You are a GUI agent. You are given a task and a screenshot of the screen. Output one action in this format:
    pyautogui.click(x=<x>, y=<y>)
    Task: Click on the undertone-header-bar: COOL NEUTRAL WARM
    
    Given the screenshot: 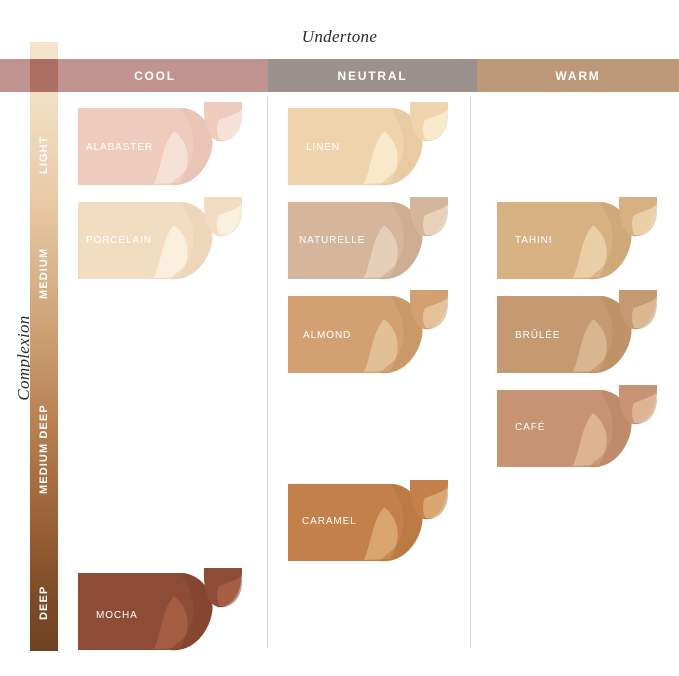 What is the action you would take?
    pyautogui.click(x=339, y=75)
    